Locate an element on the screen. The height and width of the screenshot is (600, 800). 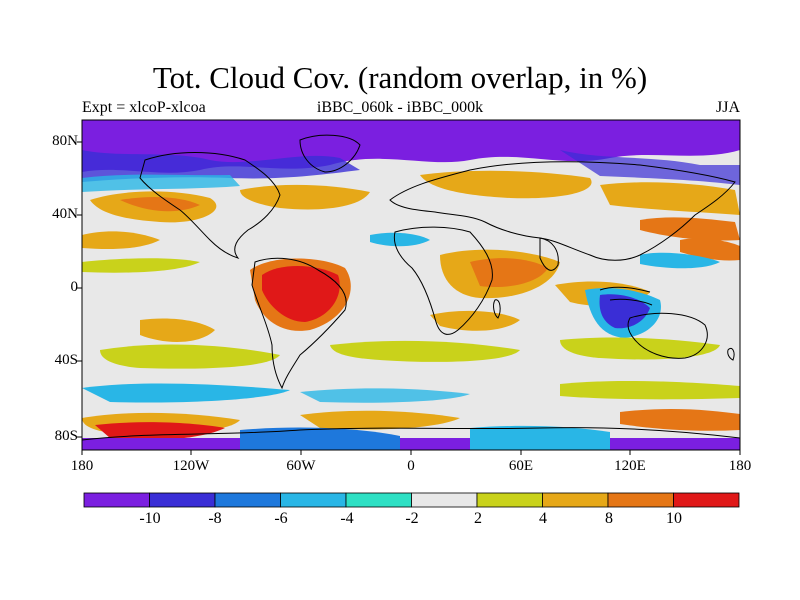
colorbar-label-neg10: -10 is located at coordinates (150, 518).